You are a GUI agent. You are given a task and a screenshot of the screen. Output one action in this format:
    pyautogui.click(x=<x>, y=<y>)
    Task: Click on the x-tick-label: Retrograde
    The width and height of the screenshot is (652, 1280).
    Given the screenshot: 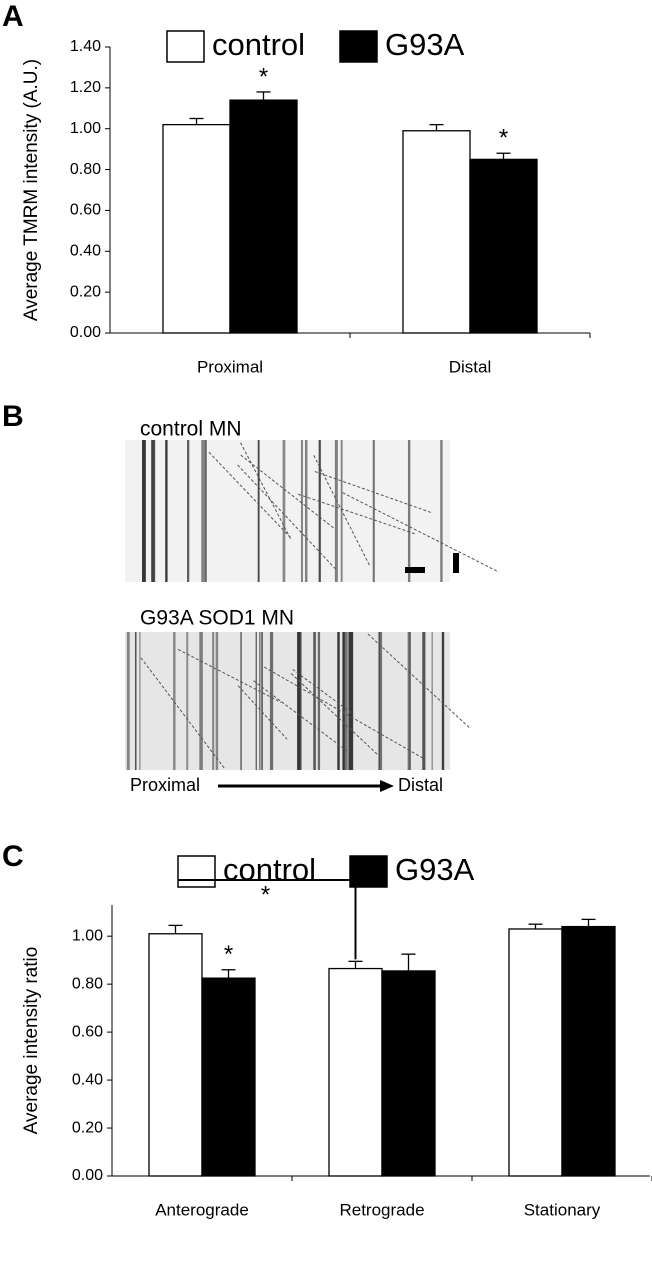 What is the action you would take?
    pyautogui.click(x=381, y=1209)
    